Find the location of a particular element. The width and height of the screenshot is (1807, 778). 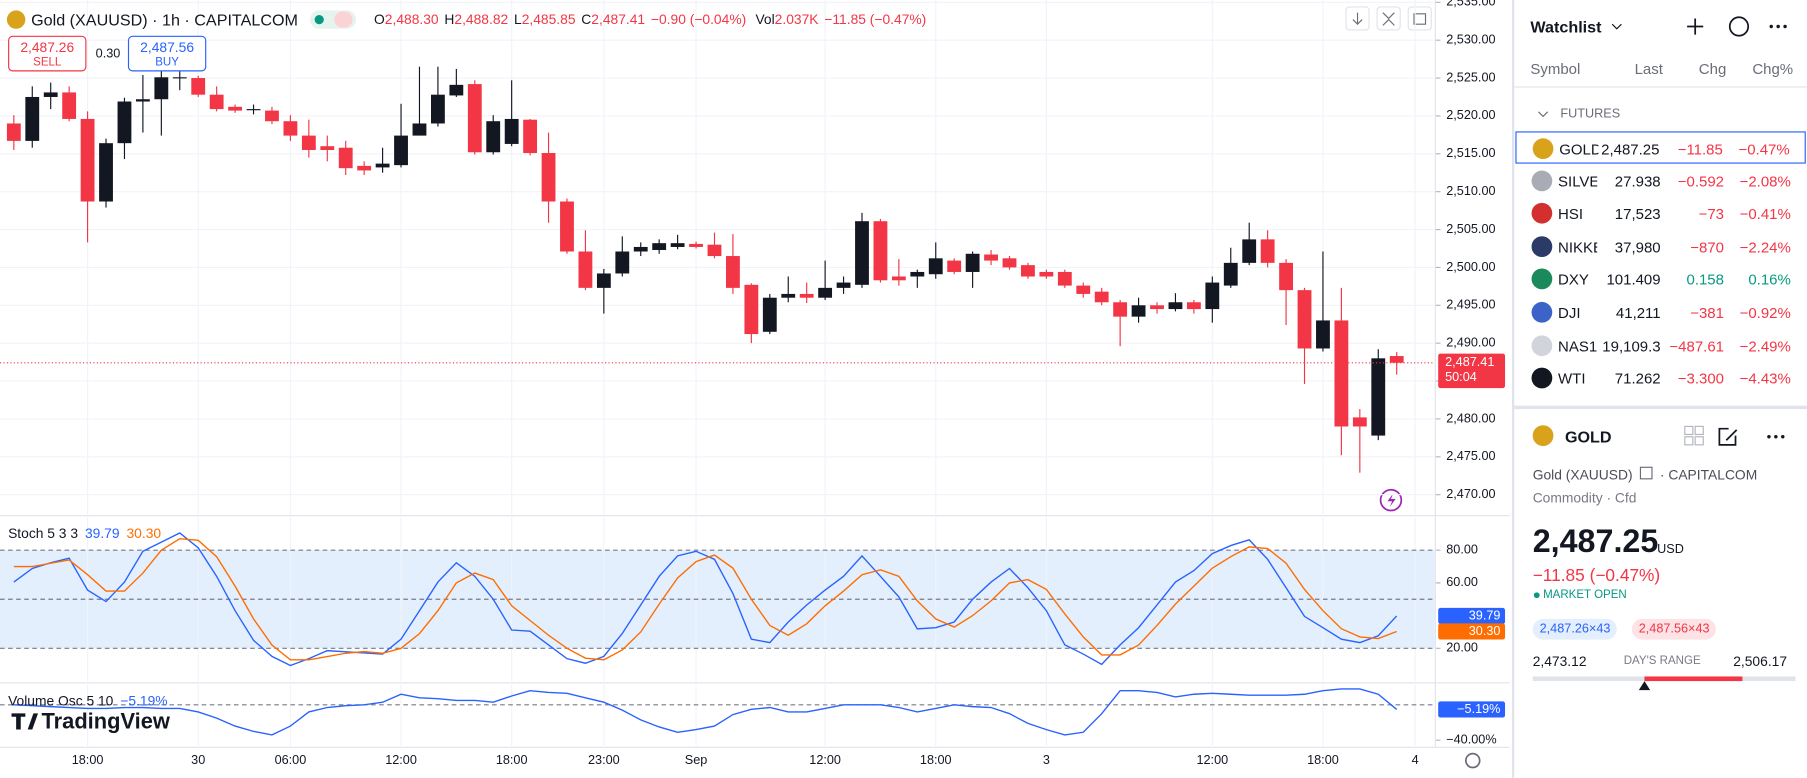

watchlist-row: NIKKE 37,980 −870 −2.24% is located at coordinates (1660, 246).